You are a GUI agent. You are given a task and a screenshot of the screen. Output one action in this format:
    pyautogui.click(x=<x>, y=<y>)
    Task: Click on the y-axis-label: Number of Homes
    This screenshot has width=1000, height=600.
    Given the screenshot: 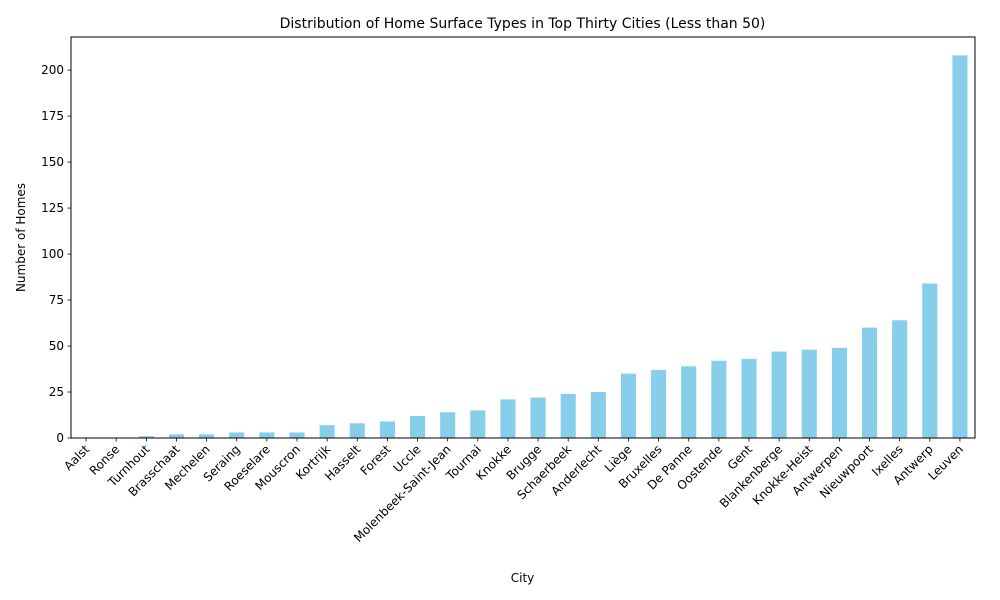 What is the action you would take?
    pyautogui.click(x=21, y=237)
    